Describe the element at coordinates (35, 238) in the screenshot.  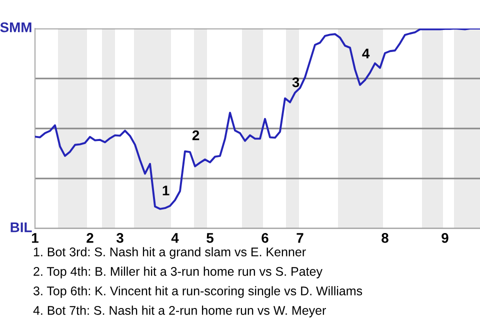
I see `x-tick-label: 1` at that location.